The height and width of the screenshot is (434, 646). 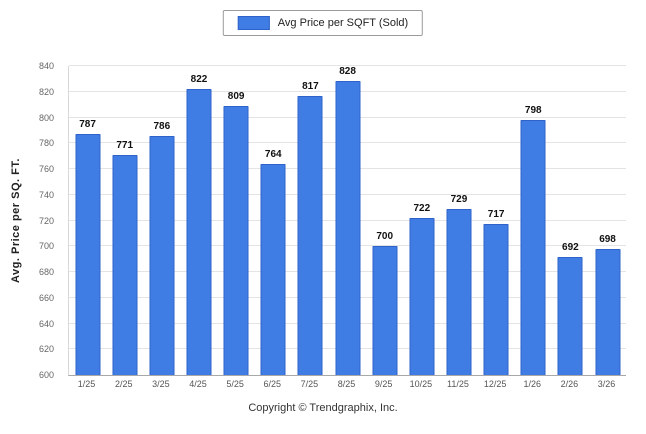 What do you see at coordinates (496, 215) in the screenshot?
I see `bar-value-label: 717` at bounding box center [496, 215].